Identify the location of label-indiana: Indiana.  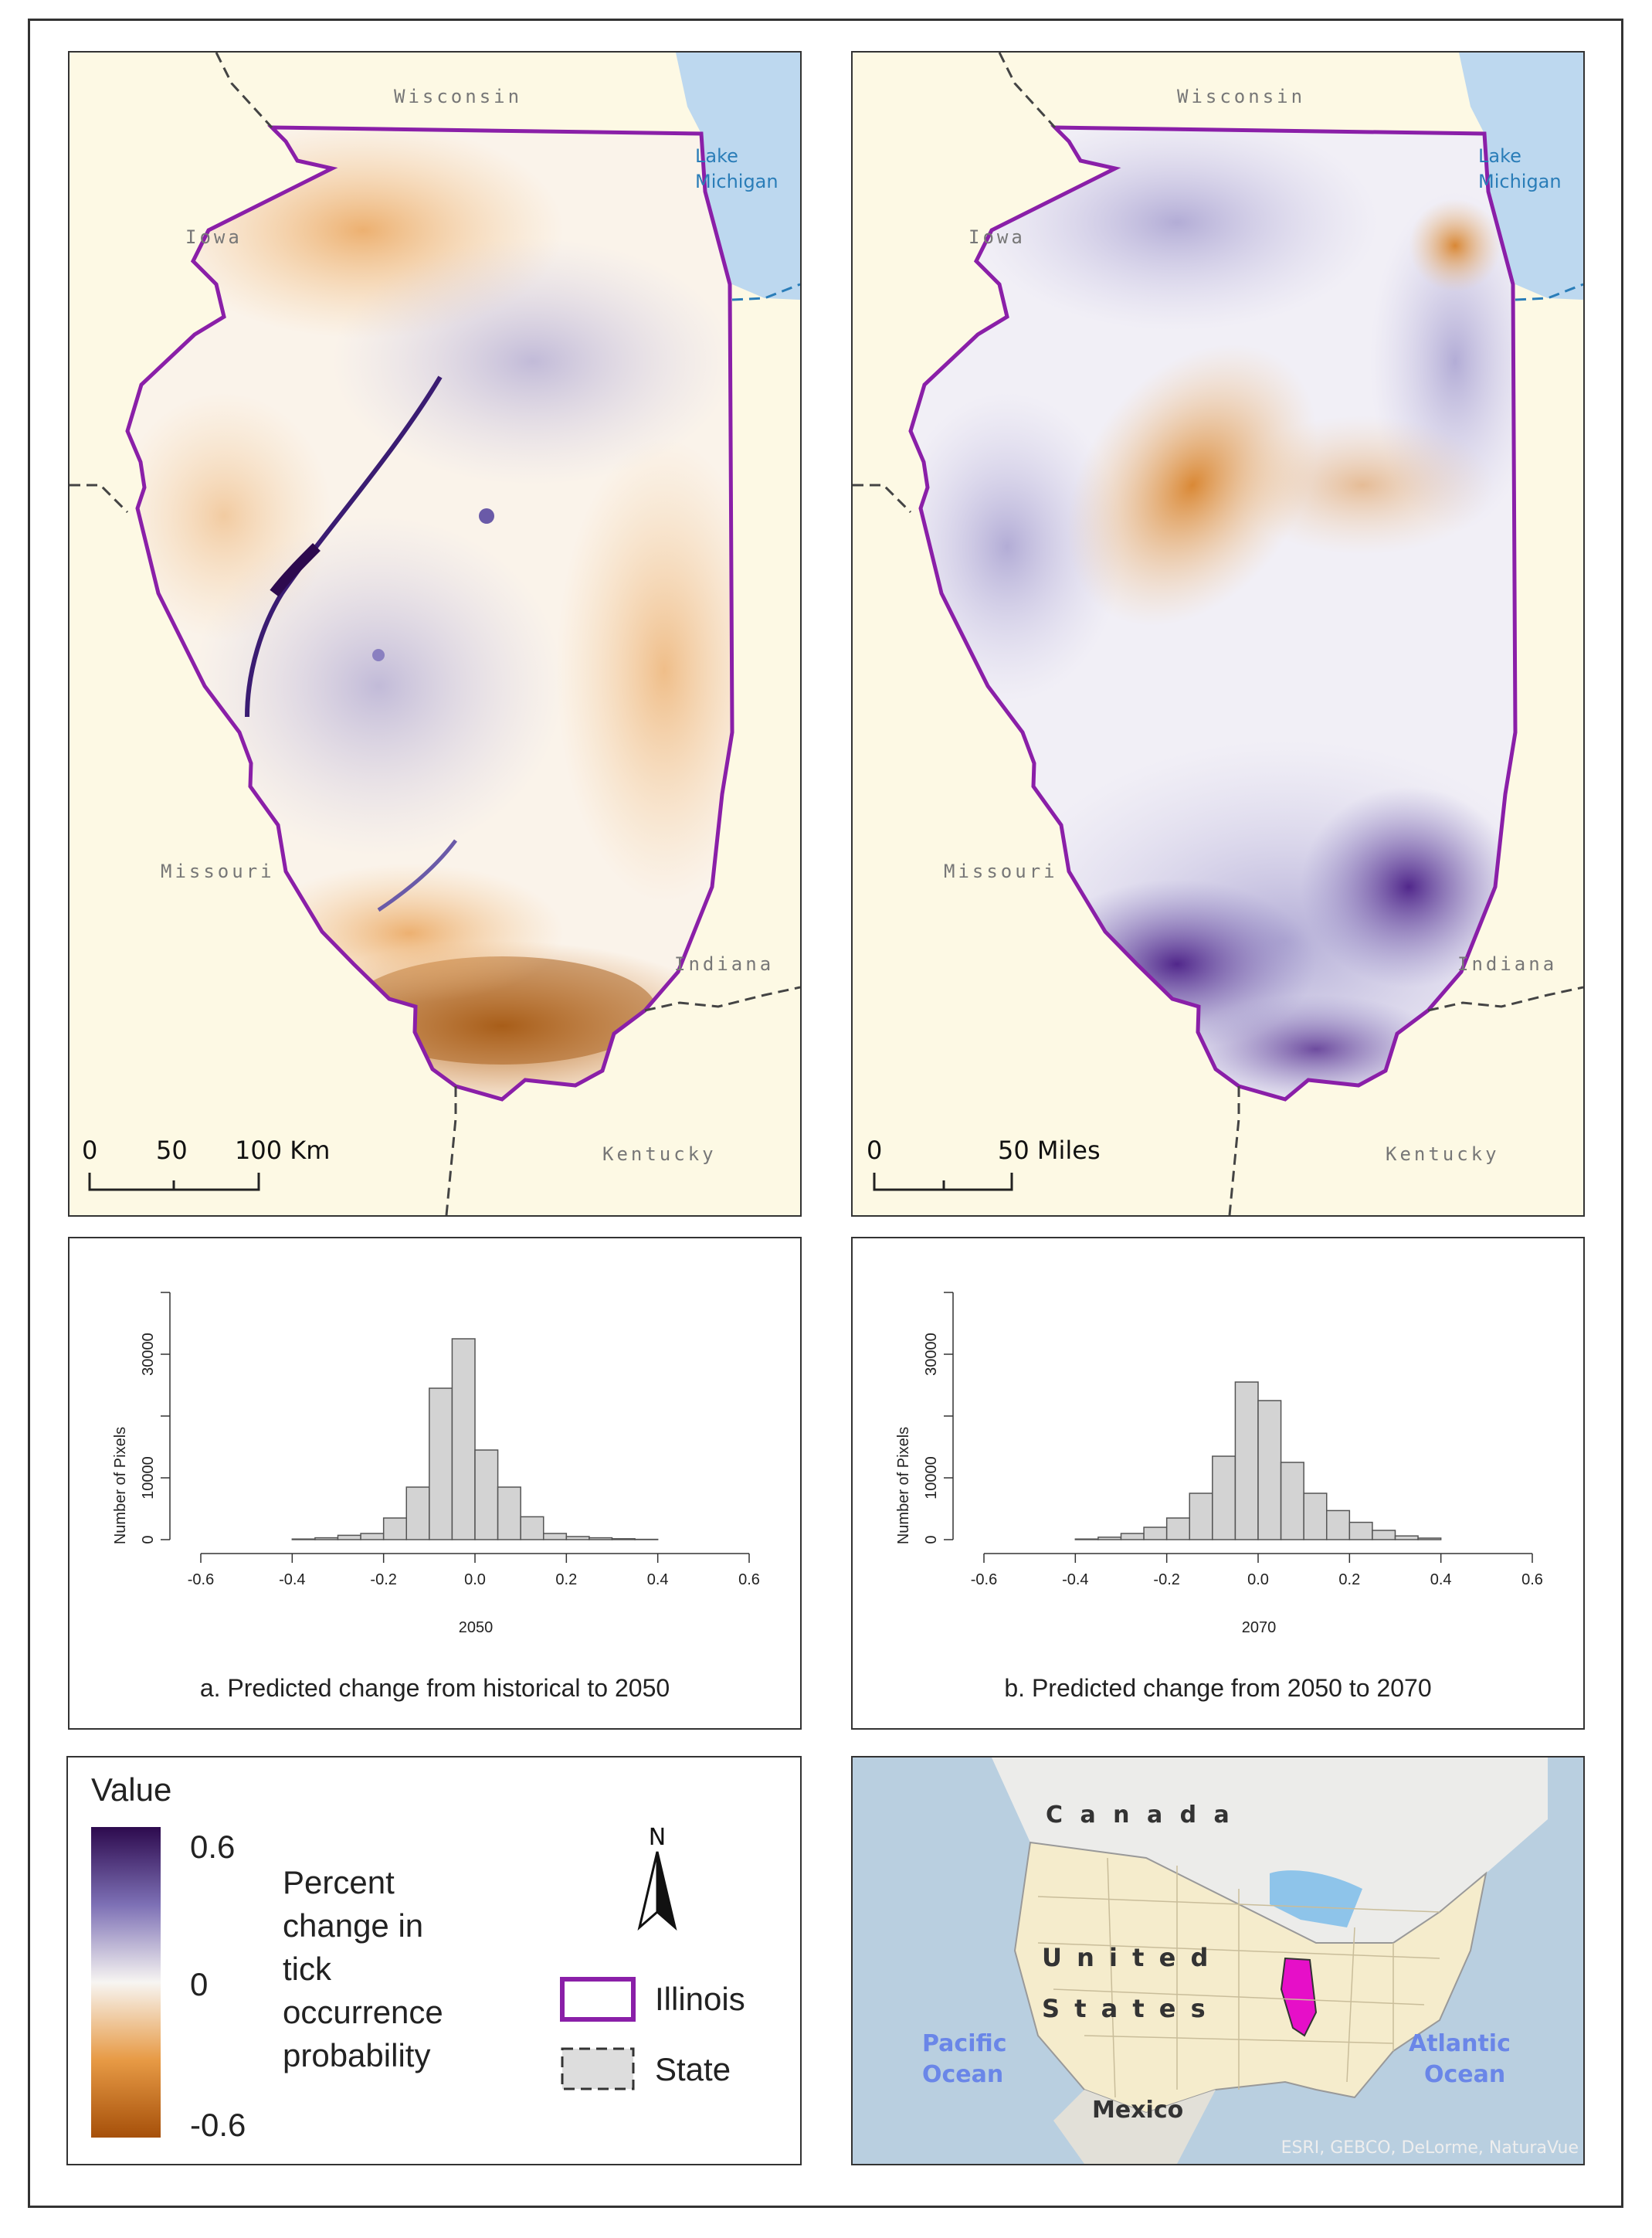
(1507, 964).